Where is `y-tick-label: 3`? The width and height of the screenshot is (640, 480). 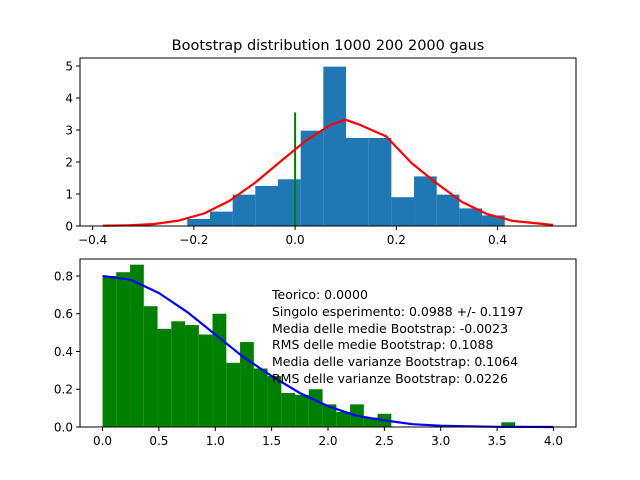 y-tick-label: 3 is located at coordinates (69, 131).